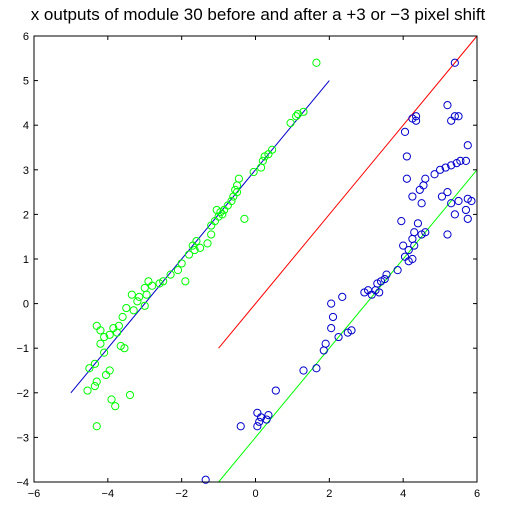 The width and height of the screenshot is (516, 510). What do you see at coordinates (403, 494) in the screenshot?
I see `x-tick-label: 4` at bounding box center [403, 494].